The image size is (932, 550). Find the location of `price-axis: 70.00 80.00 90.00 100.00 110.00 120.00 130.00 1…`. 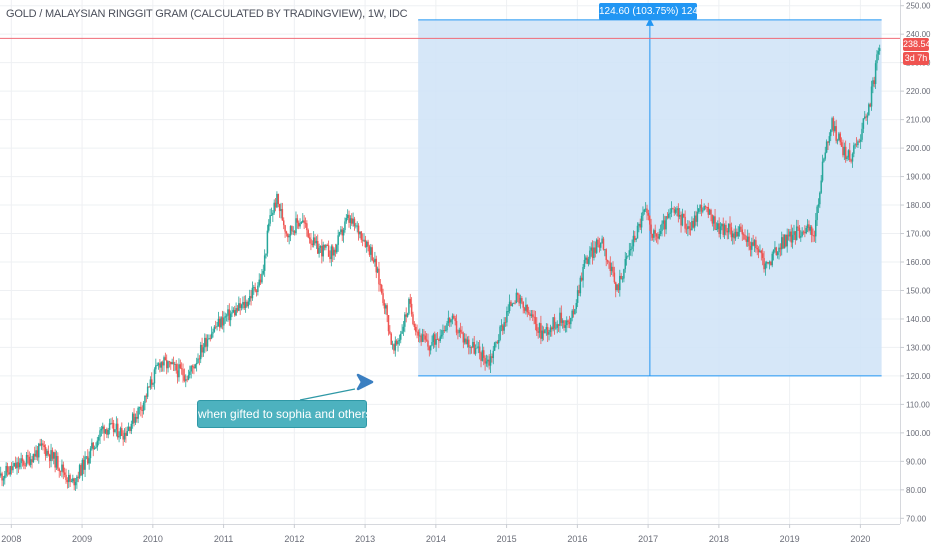

price-axis: 70.00 80.00 90.00 100.00 110.00 120.00 130.00 1… is located at coordinates (916, 275).